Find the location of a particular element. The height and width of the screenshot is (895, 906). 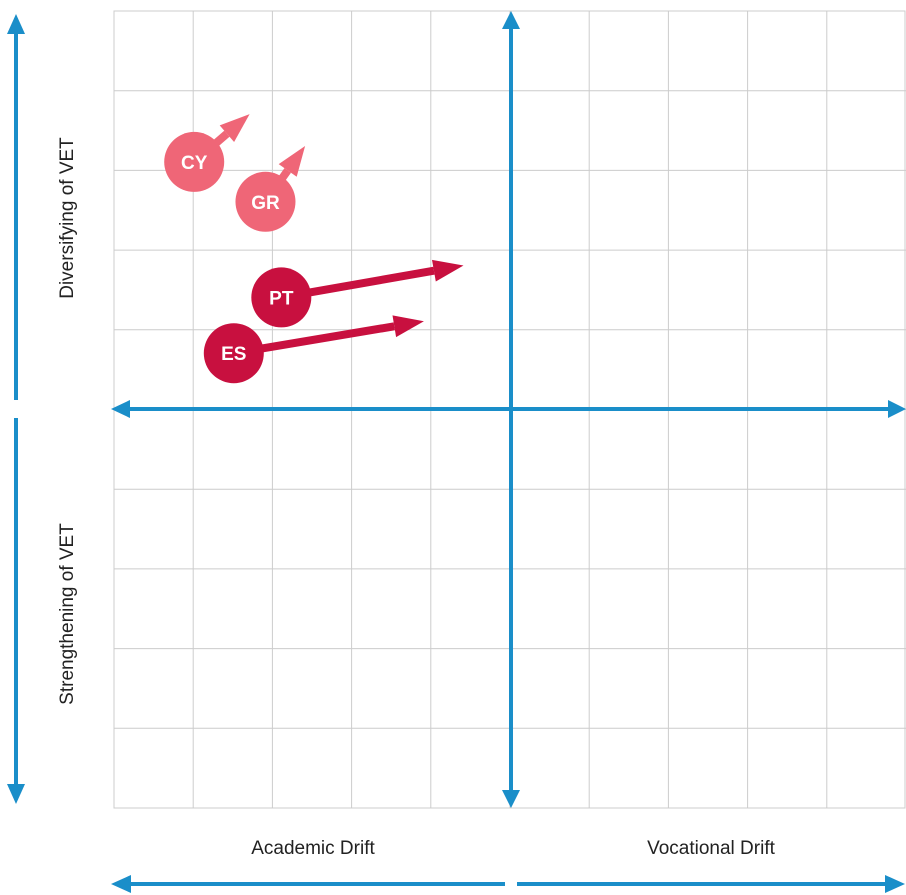

axis-label-top: Diversifying of VET is located at coordinates (67, 218).